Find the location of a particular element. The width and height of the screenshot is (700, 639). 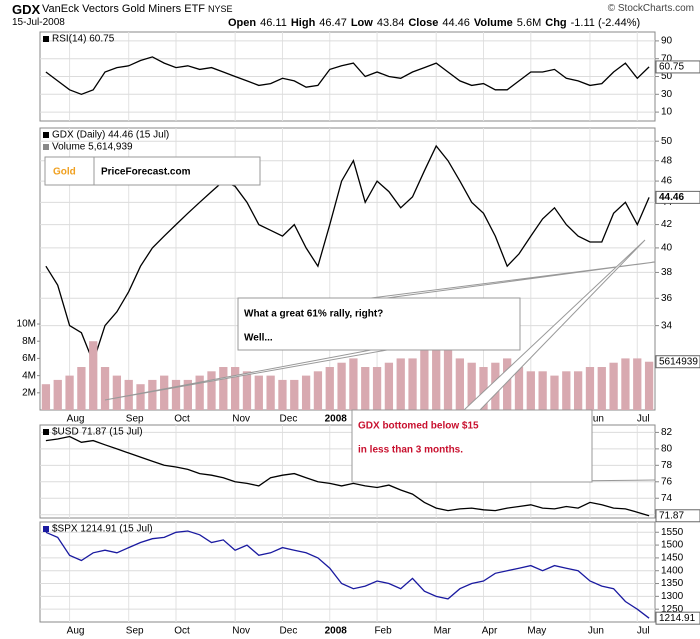

y2-tick-label: 6M is located at coordinates (29, 358).